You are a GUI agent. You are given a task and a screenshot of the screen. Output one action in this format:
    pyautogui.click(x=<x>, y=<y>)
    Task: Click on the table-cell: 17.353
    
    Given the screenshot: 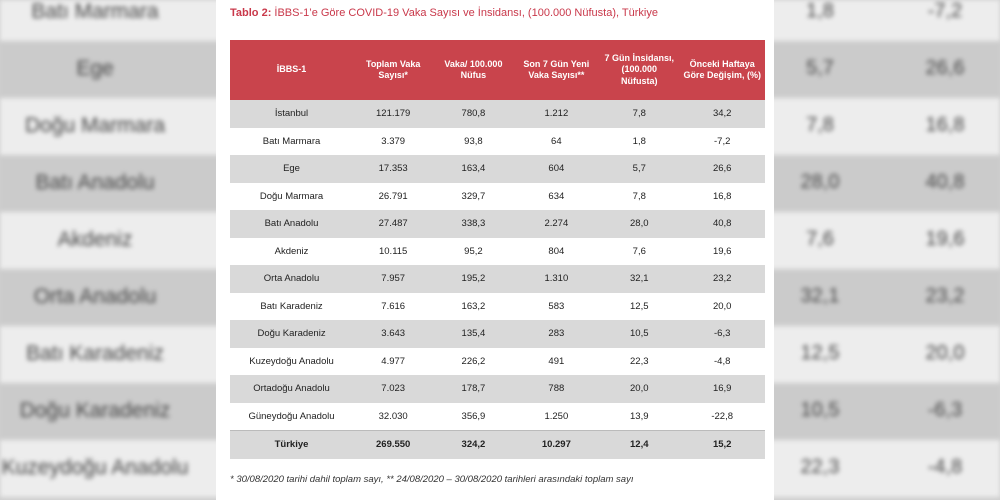 What is the action you would take?
    pyautogui.click(x=393, y=169)
    